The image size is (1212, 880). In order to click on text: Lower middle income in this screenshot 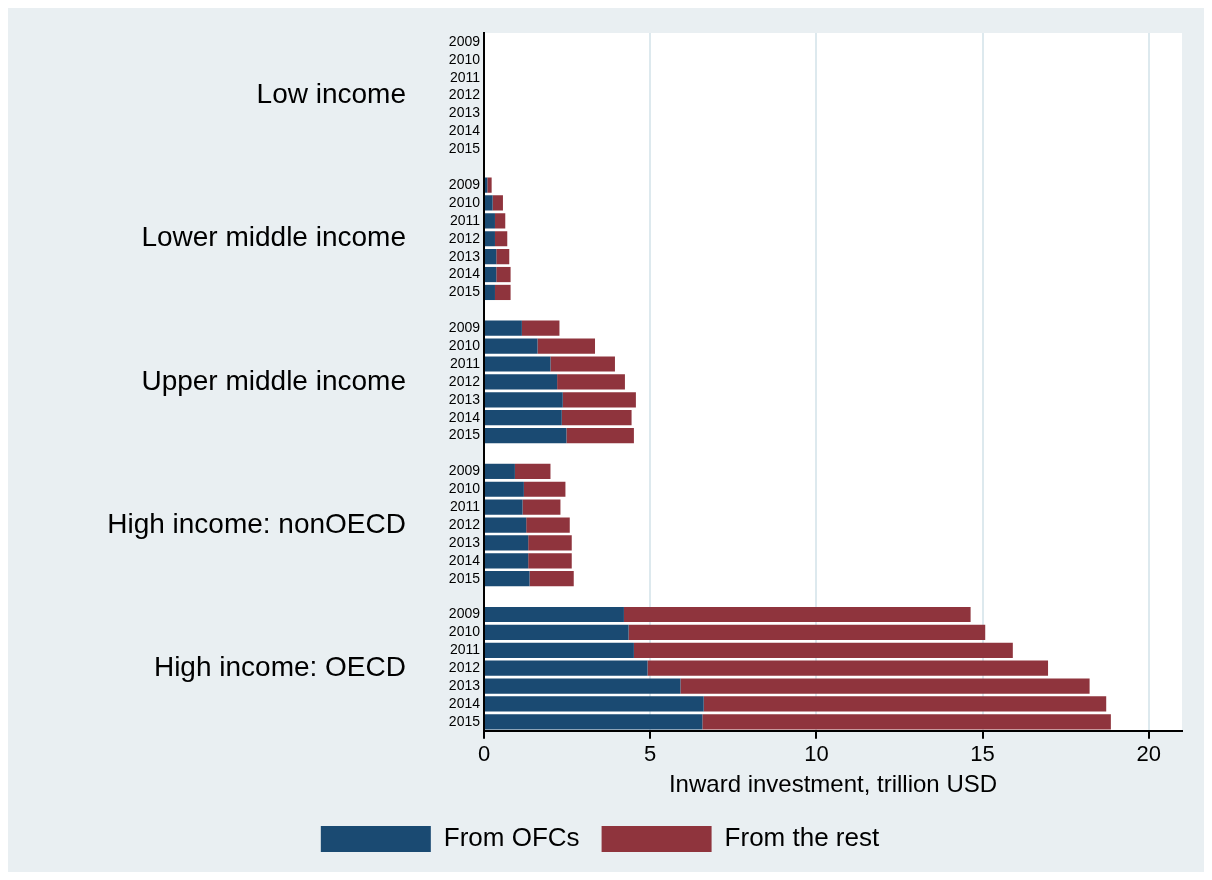, I will do `click(273, 237)`.